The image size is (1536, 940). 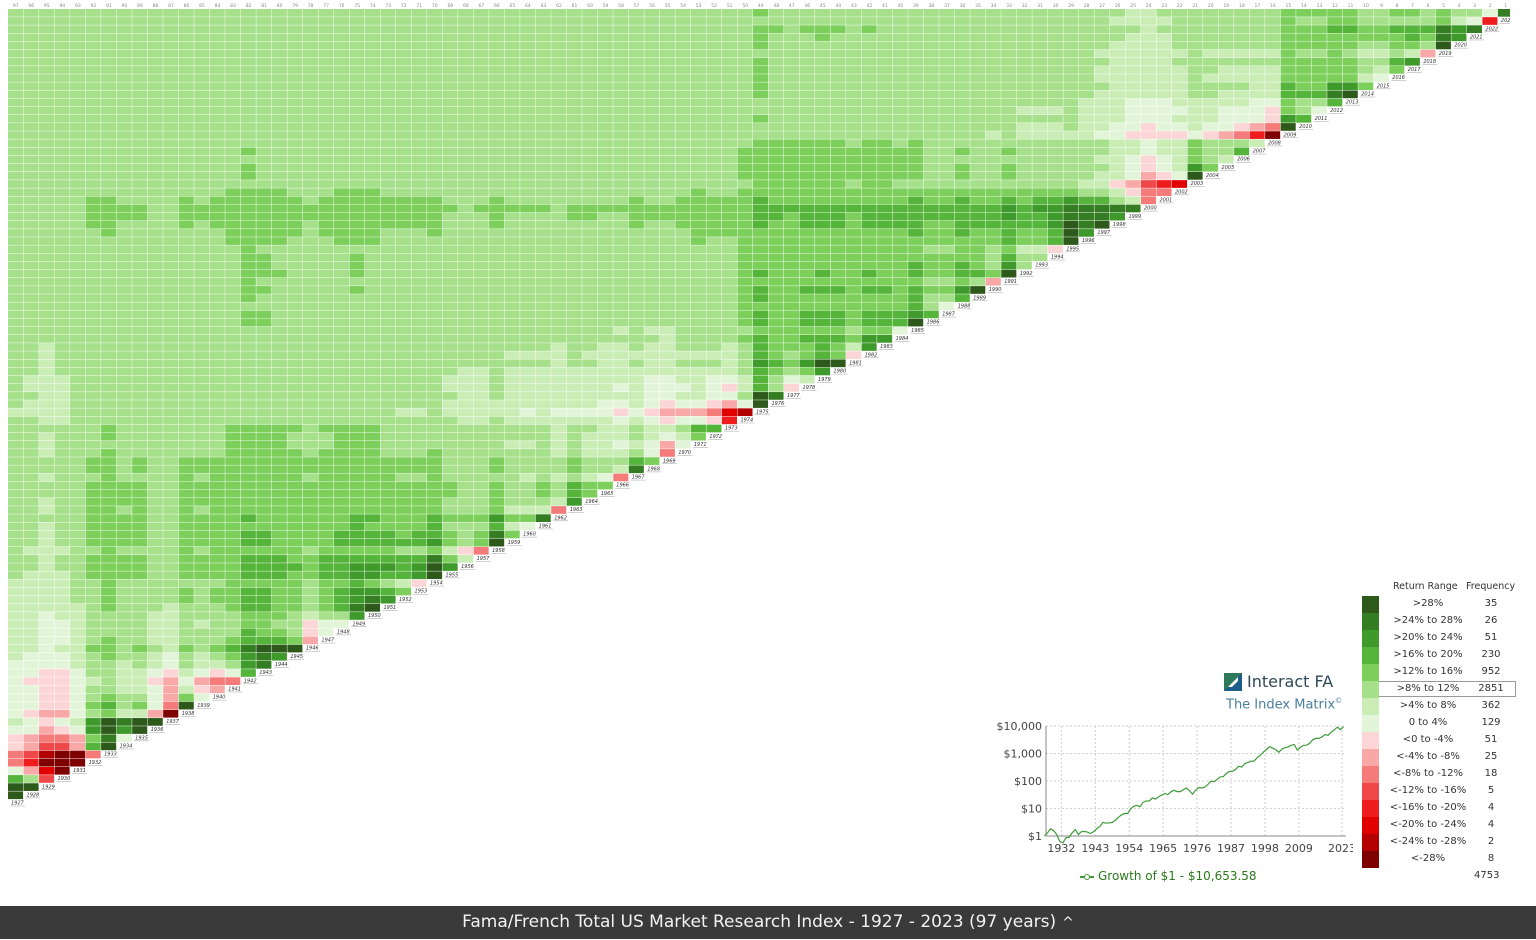 I want to click on column-header-label: 94, so click(x=62, y=6).